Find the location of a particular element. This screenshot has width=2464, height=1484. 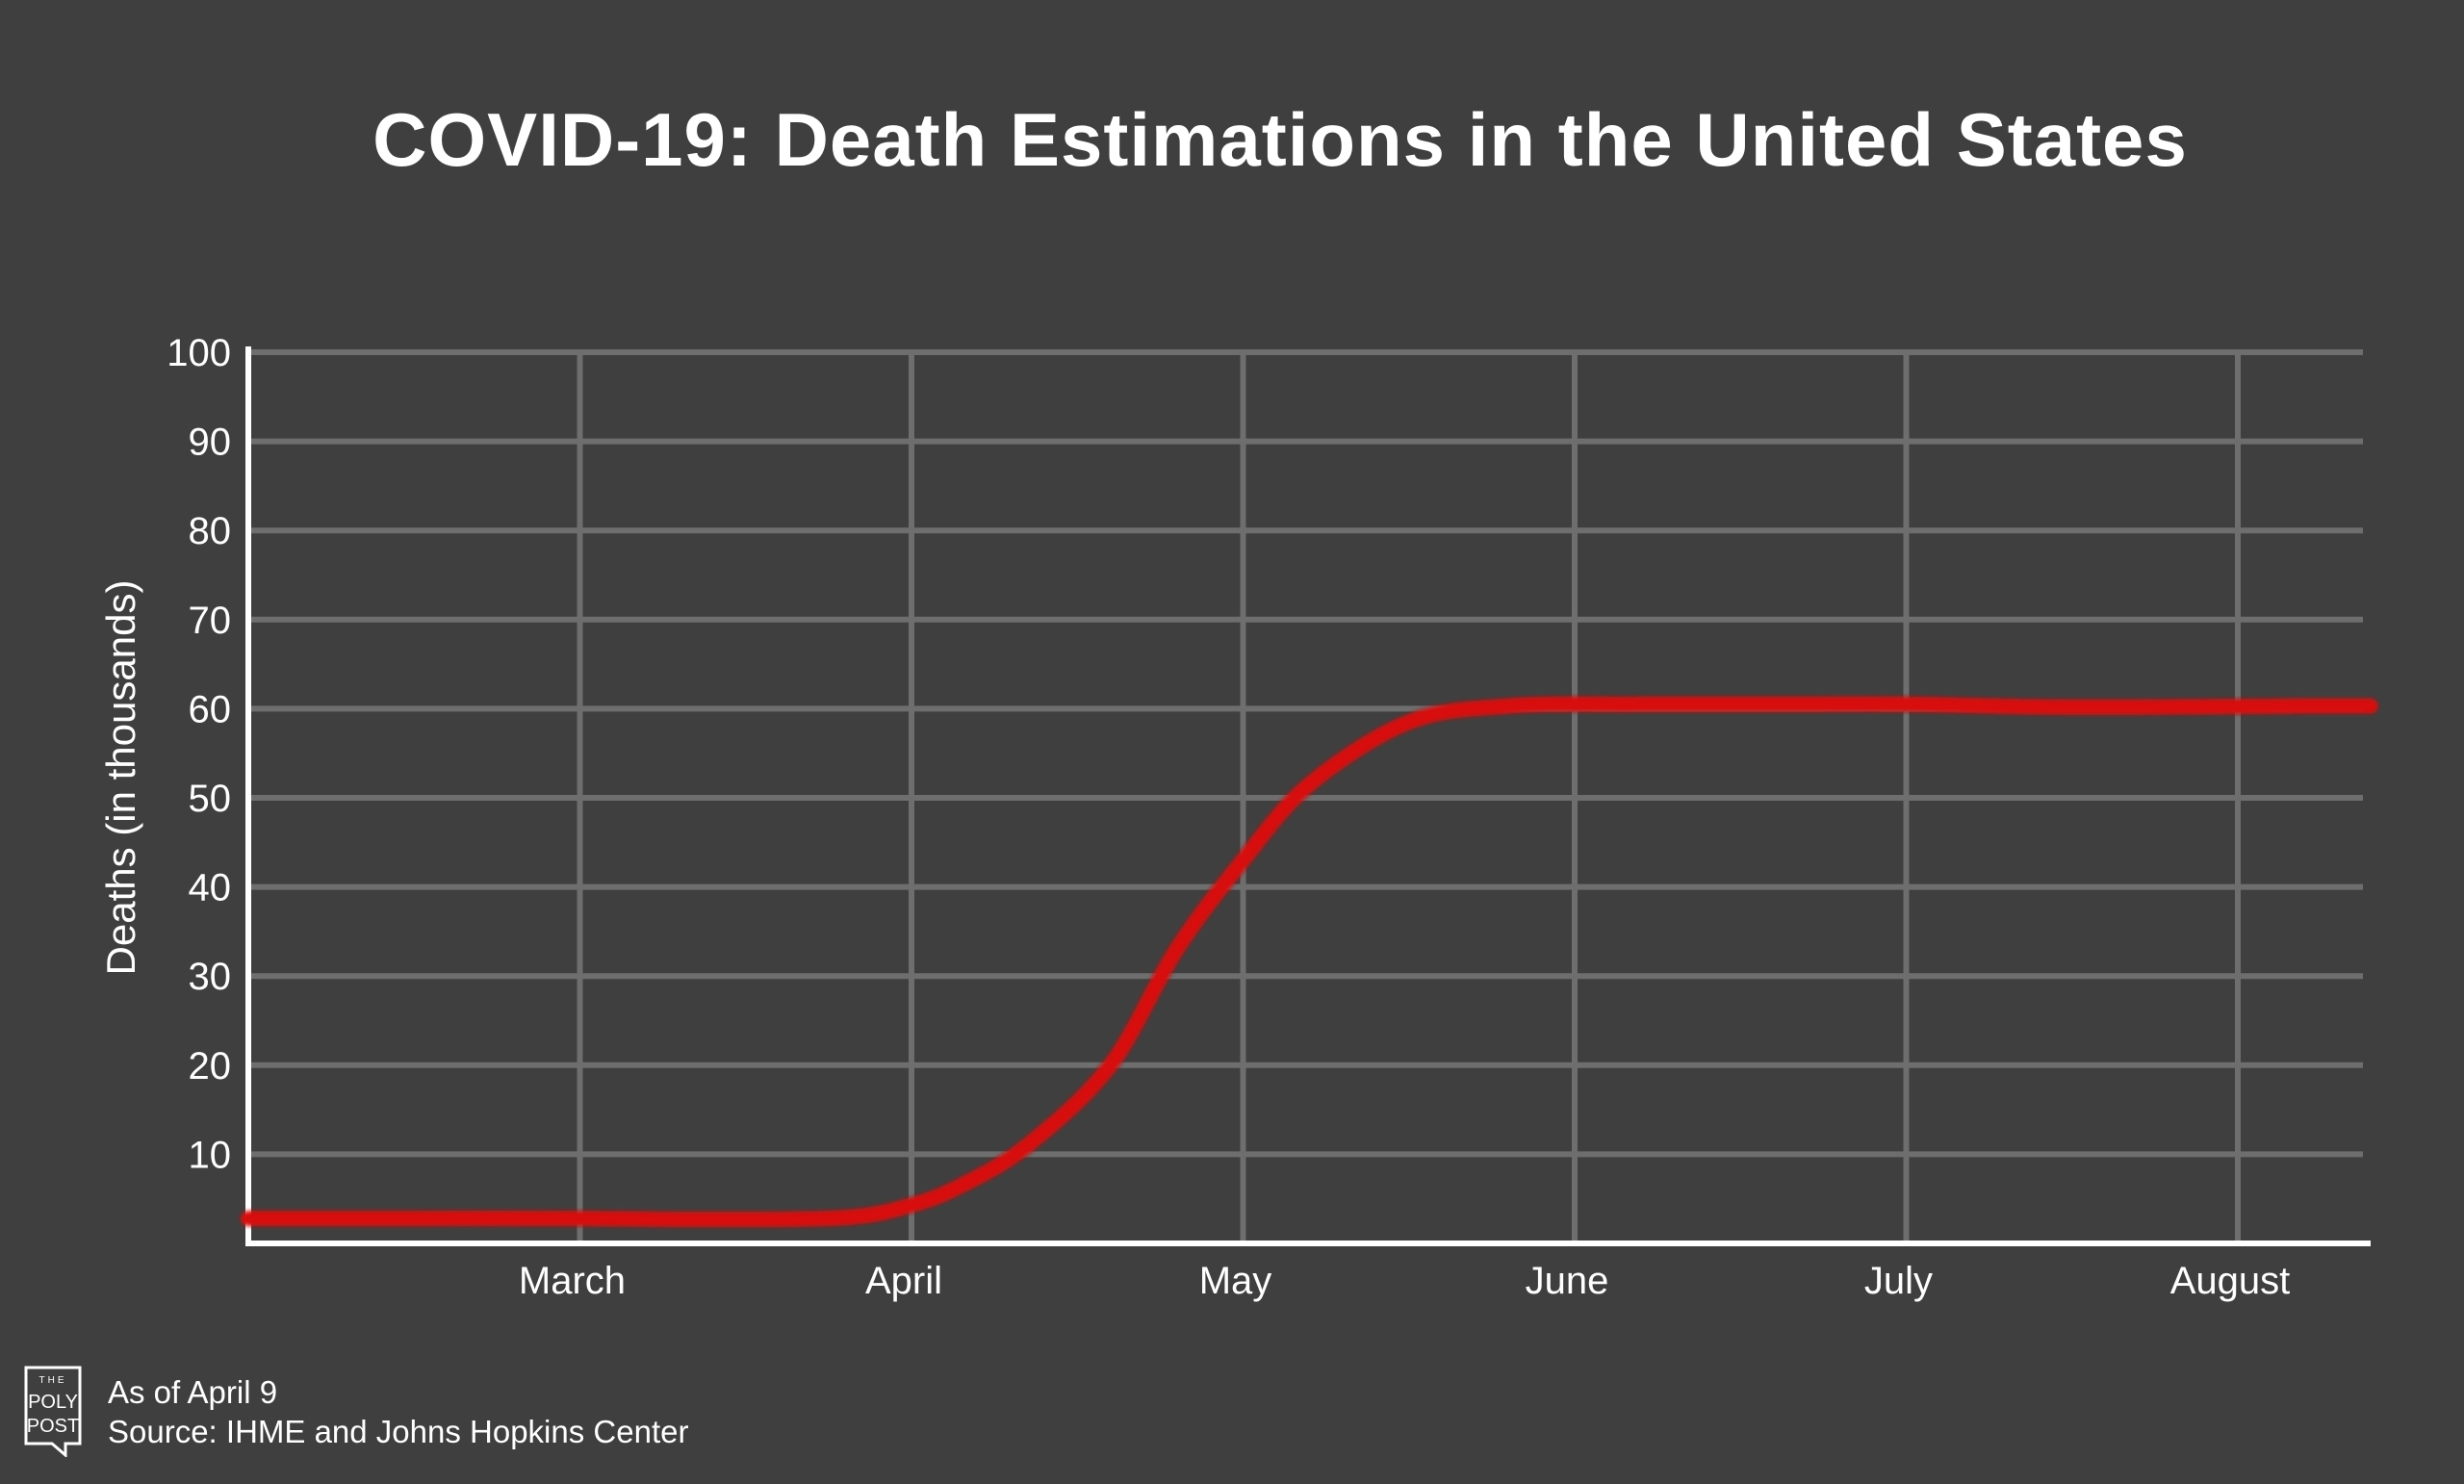

poly-post-logo-icon: THE POLY POST is located at coordinates (53, 1412).